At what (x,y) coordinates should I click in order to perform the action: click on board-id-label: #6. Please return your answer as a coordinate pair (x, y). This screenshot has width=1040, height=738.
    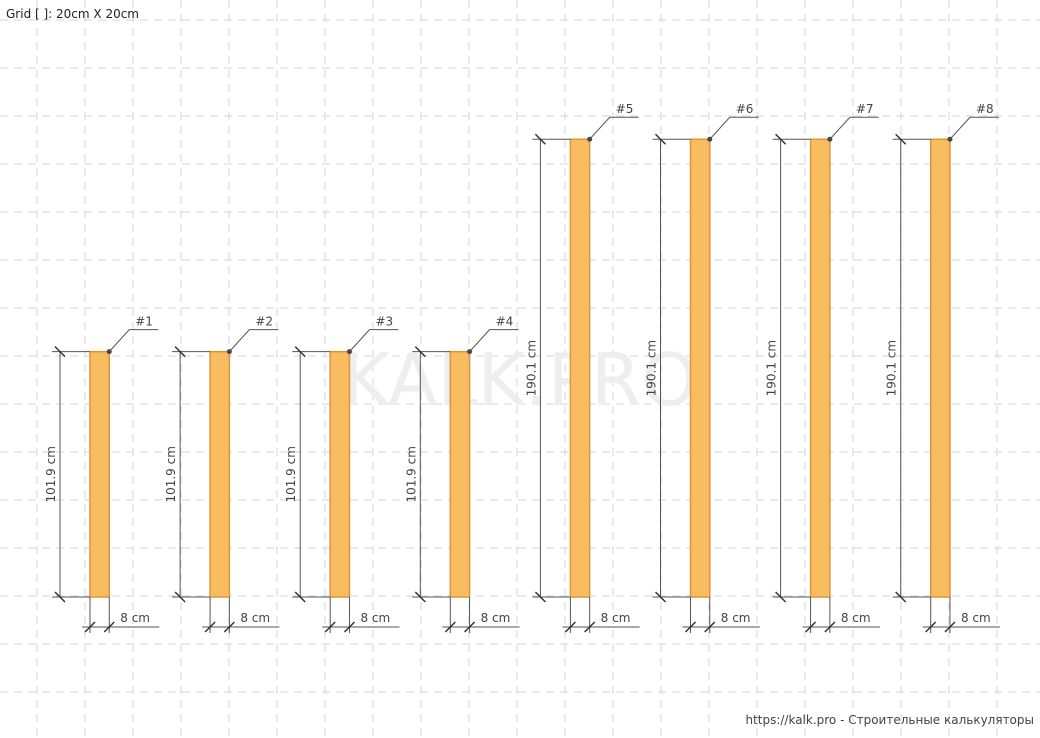
    Looking at the image, I should click on (745, 109).